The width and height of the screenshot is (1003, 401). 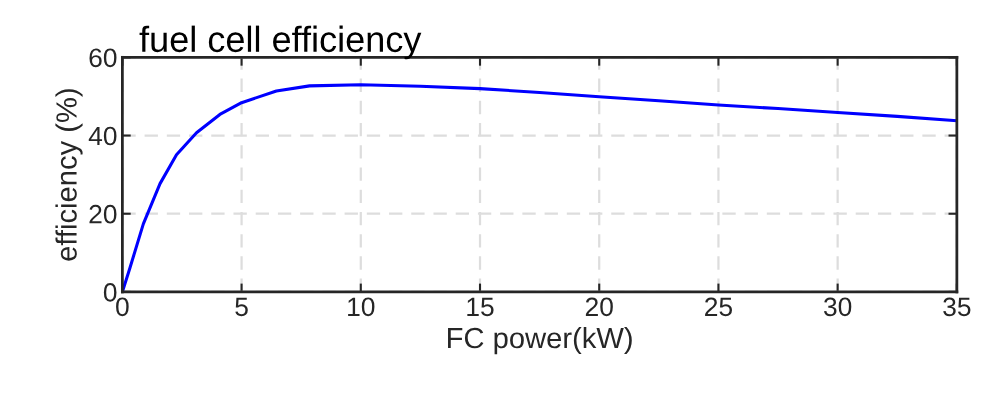 I want to click on x-tick-label: 25, so click(x=719, y=307).